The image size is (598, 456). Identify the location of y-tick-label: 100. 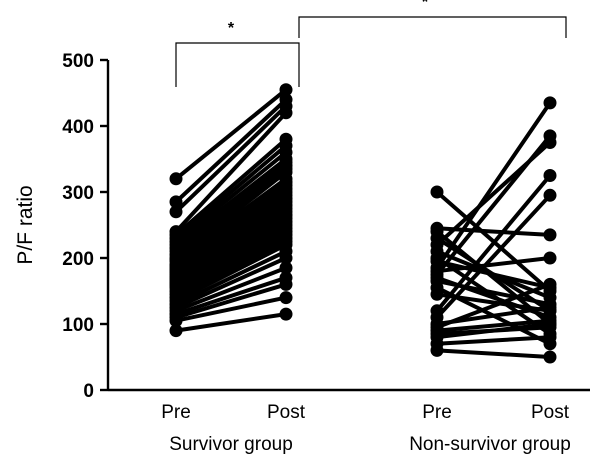
(78, 325).